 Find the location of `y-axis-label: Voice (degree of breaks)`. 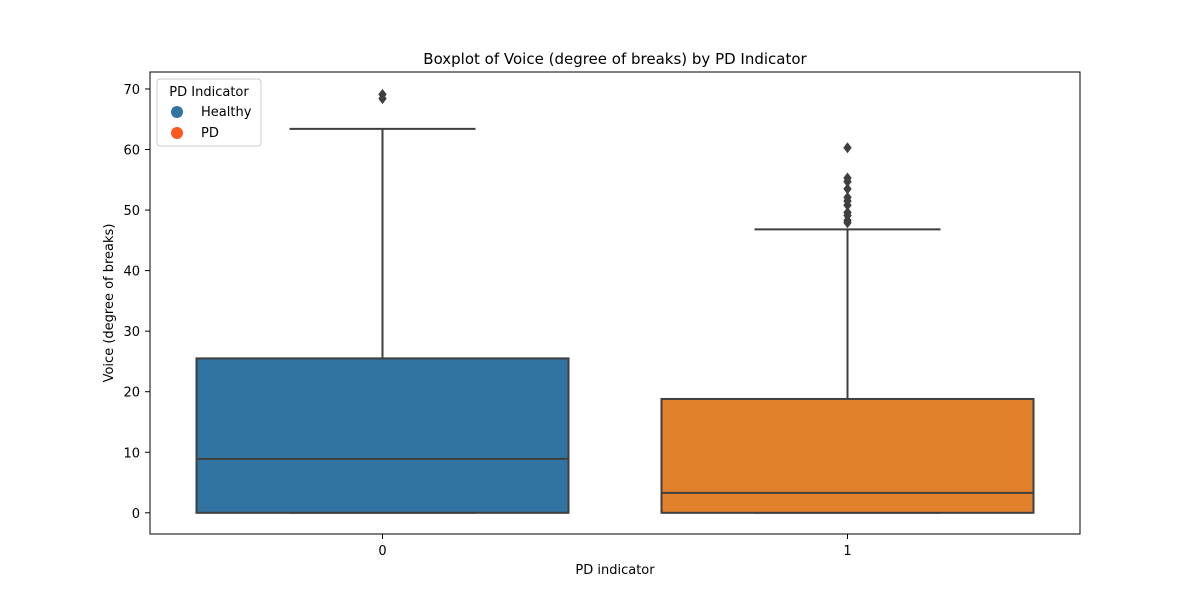

y-axis-label: Voice (degree of breaks) is located at coordinates (109, 303).